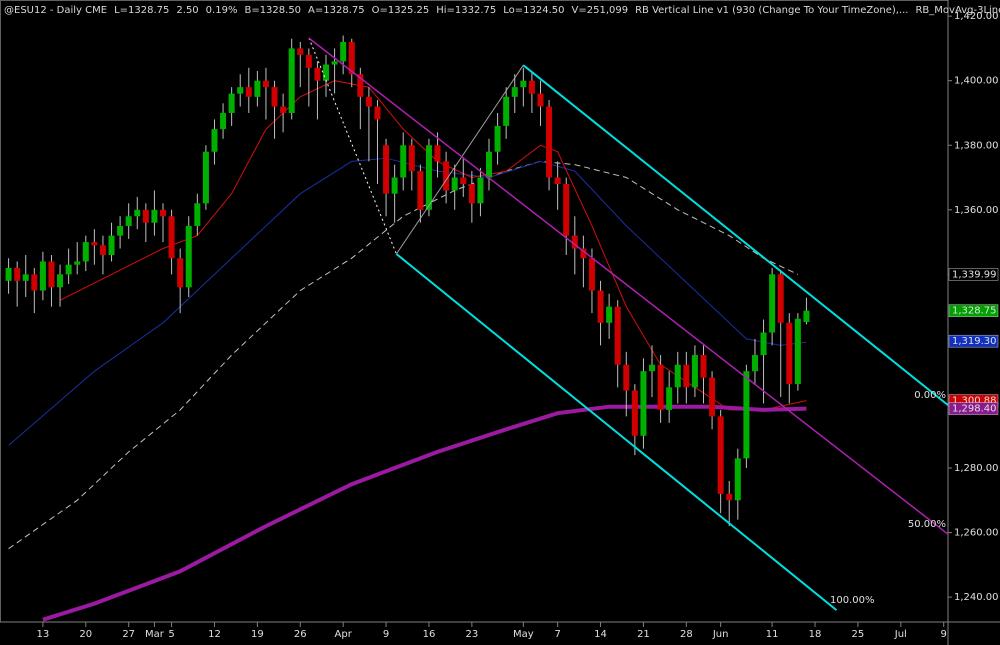 This screenshot has width=1000, height=645. What do you see at coordinates (429, 634) in the screenshot?
I see `x-tick-label: 16` at bounding box center [429, 634].